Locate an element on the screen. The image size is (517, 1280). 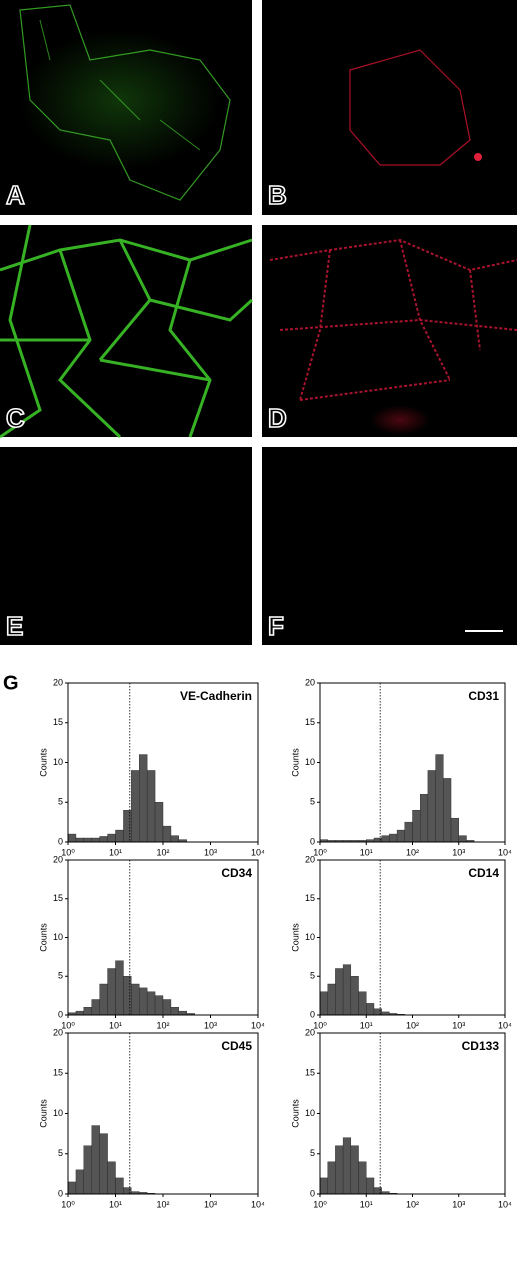
chart-title: CD133 is located at coordinates (481, 1046).